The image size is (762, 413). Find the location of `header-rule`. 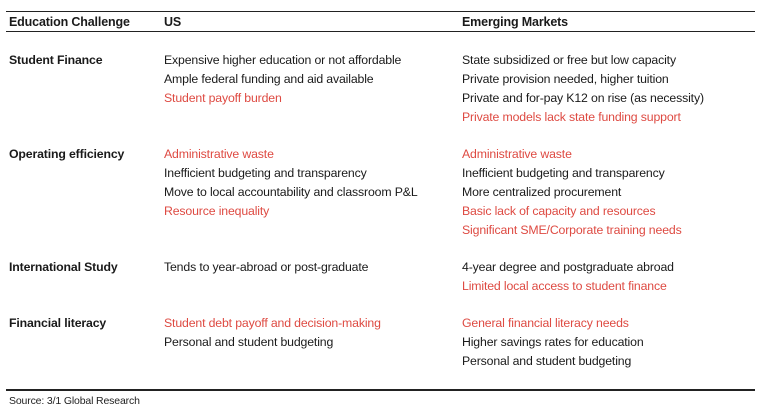

header-rule is located at coordinates (380, 31).